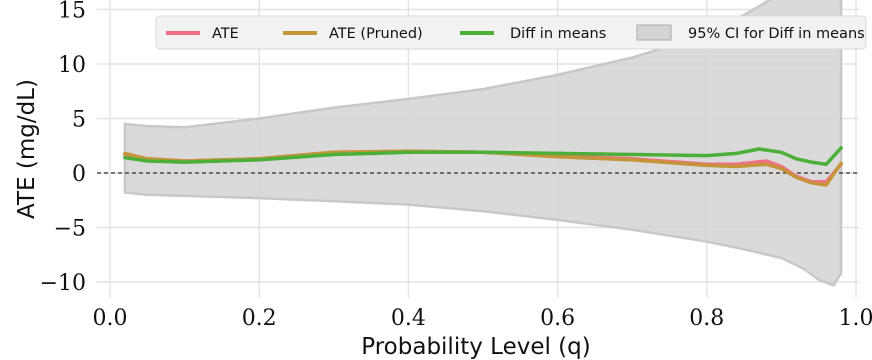 This screenshot has height=360, width=872. What do you see at coordinates (776, 34) in the screenshot?
I see `legend-label-ci: 95% CI for Diff in means` at bounding box center [776, 34].